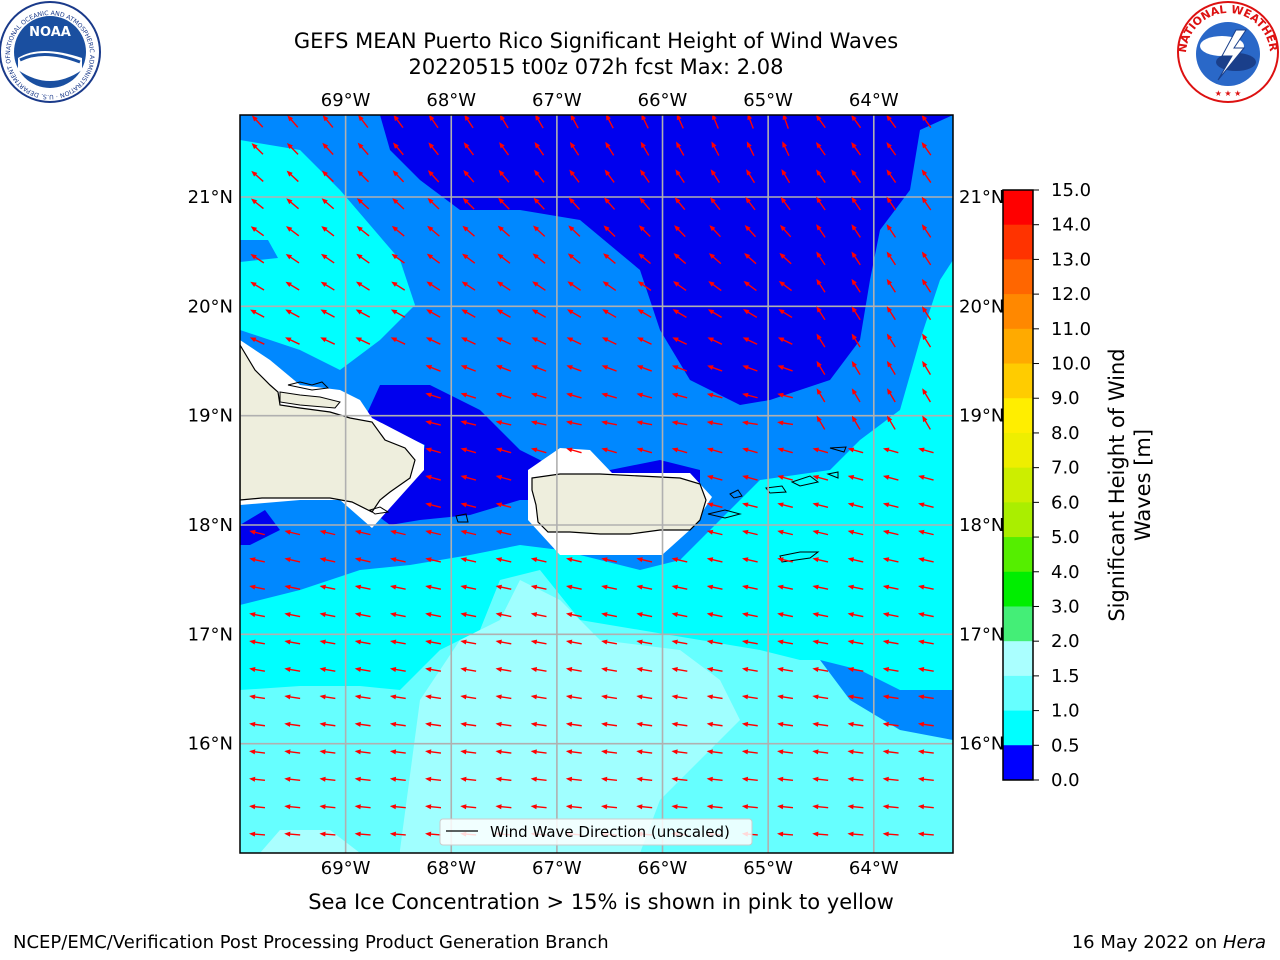 The height and width of the screenshot is (960, 1280). I want to click on colorbar-label-line2: Waves [m], so click(1143, 485).